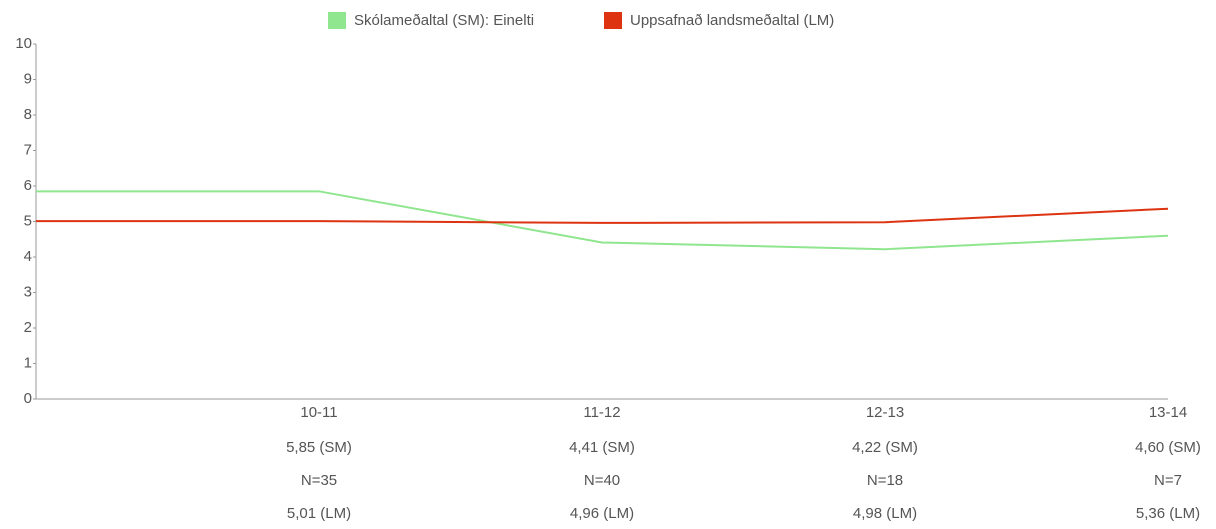  What do you see at coordinates (885, 480) in the screenshot?
I see `n-label: N=18` at bounding box center [885, 480].